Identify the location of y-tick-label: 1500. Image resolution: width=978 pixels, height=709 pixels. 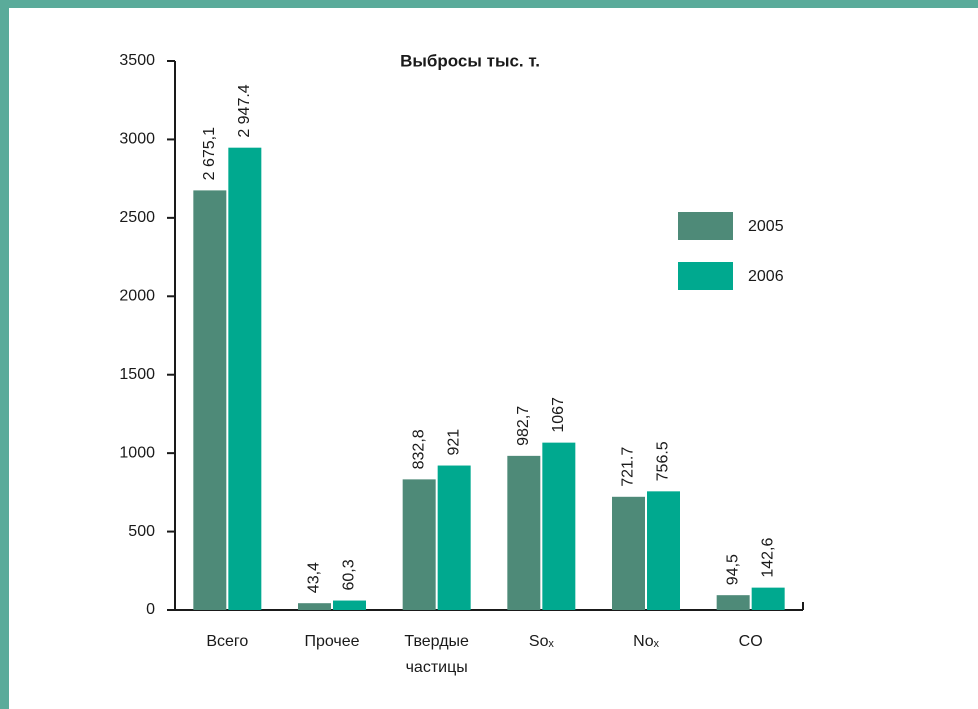
(137, 374).